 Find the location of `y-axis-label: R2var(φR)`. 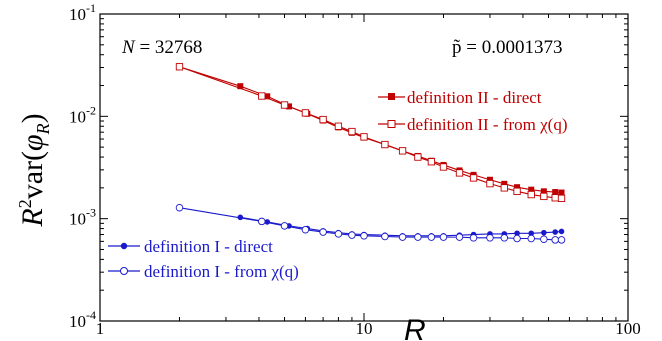

y-axis-label: R2var(φR) is located at coordinates (34, 170).